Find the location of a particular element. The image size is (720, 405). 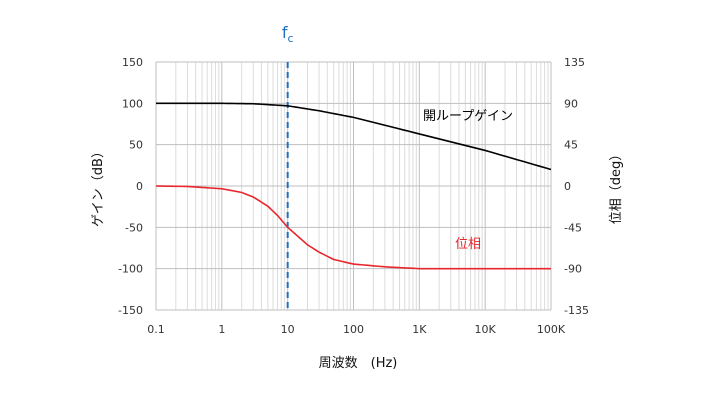

y-right-tick-label: -90 is located at coordinates (573, 269).